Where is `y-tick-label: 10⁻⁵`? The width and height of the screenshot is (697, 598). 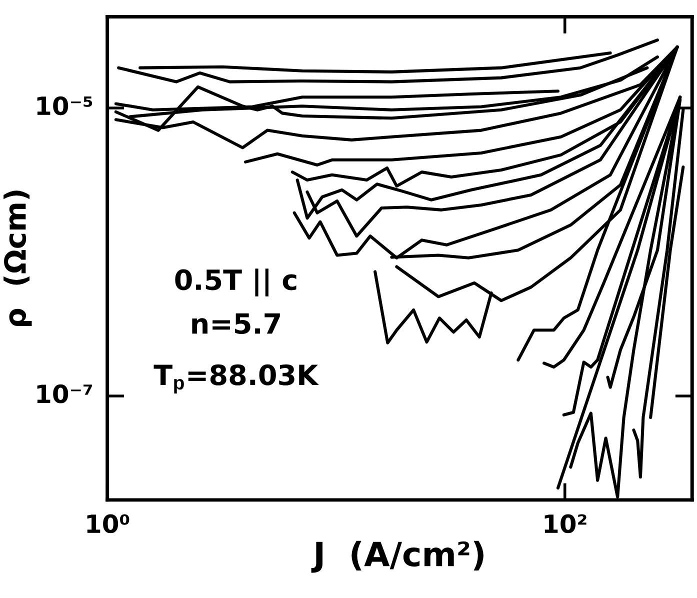 y-tick-label: 10⁻⁵ is located at coordinates (64, 106).